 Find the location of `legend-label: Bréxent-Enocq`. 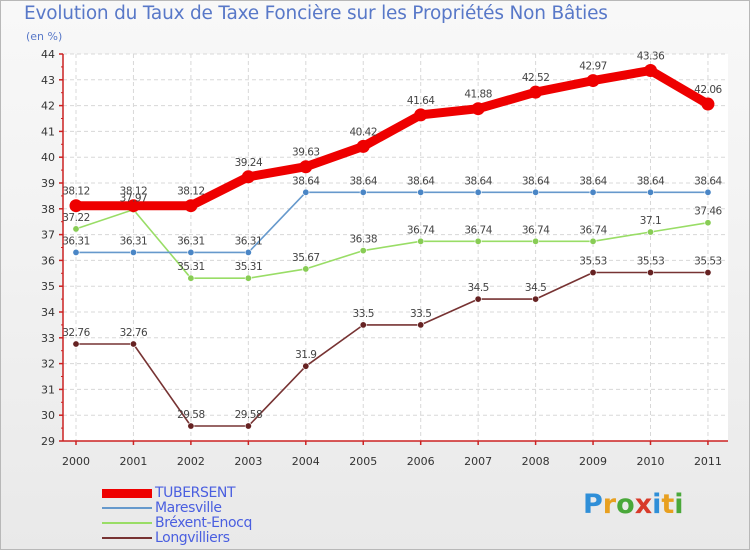

legend-label: Bréxent-Enocq is located at coordinates (203, 523).